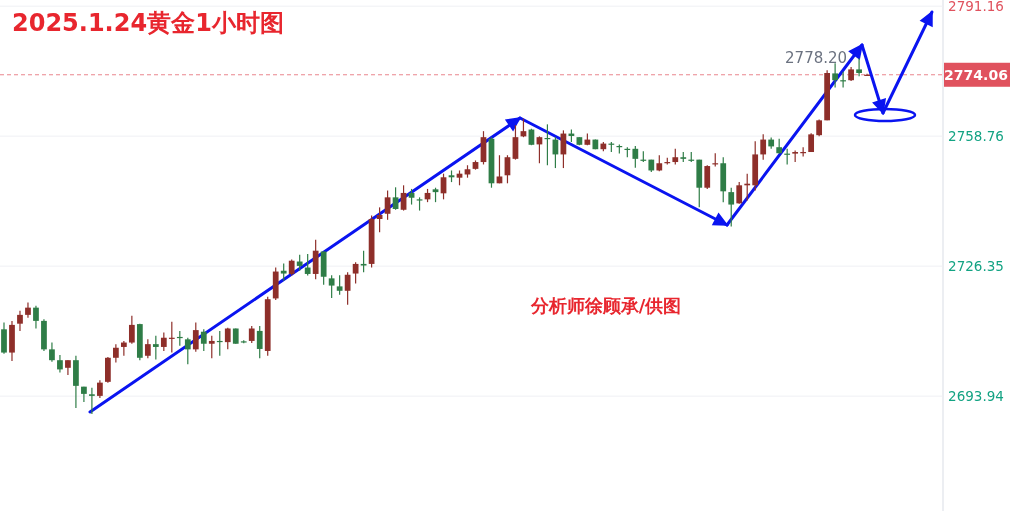 This screenshot has width=1010, height=511. I want to click on annotation: 2778.20, so click(816, 58).